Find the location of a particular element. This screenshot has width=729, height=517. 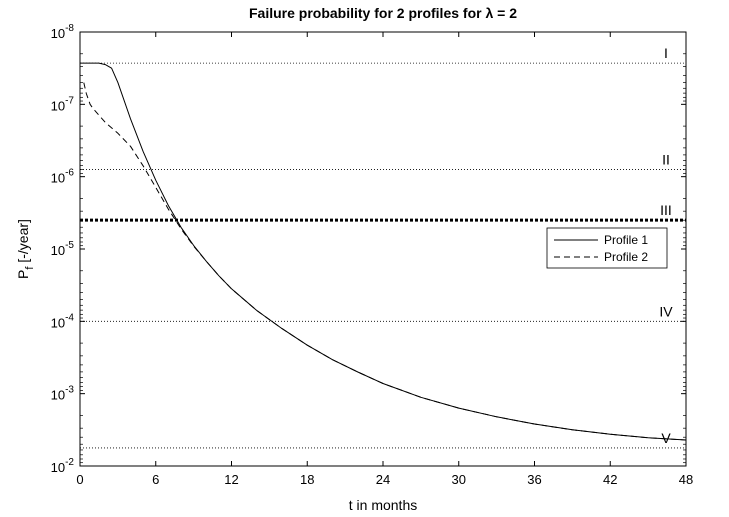

y-axis-label-subscript: f is located at coordinates (30, 268).